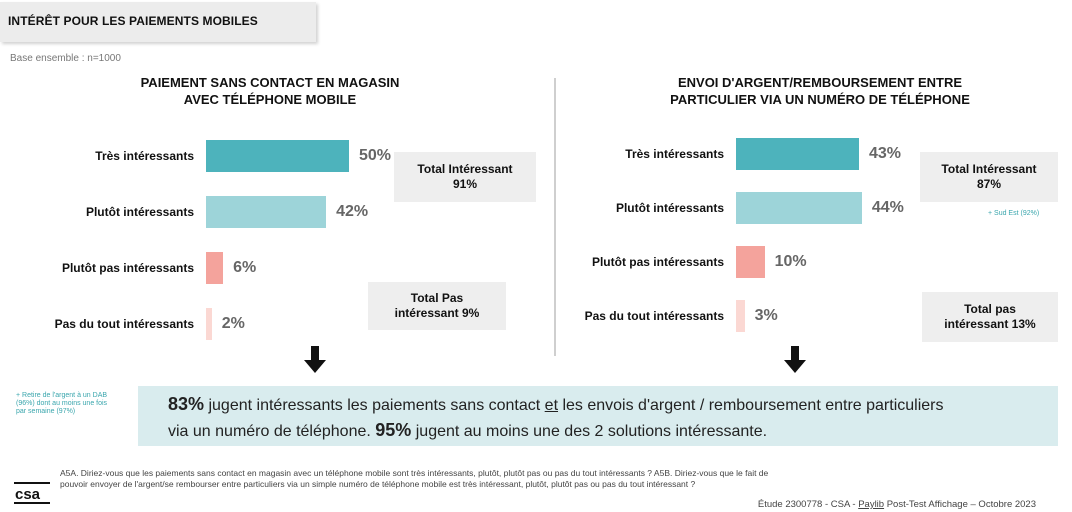 The height and width of the screenshot is (512, 1072). What do you see at coordinates (551, 405) in the screenshot?
I see `summary-text-et: et` at bounding box center [551, 405].